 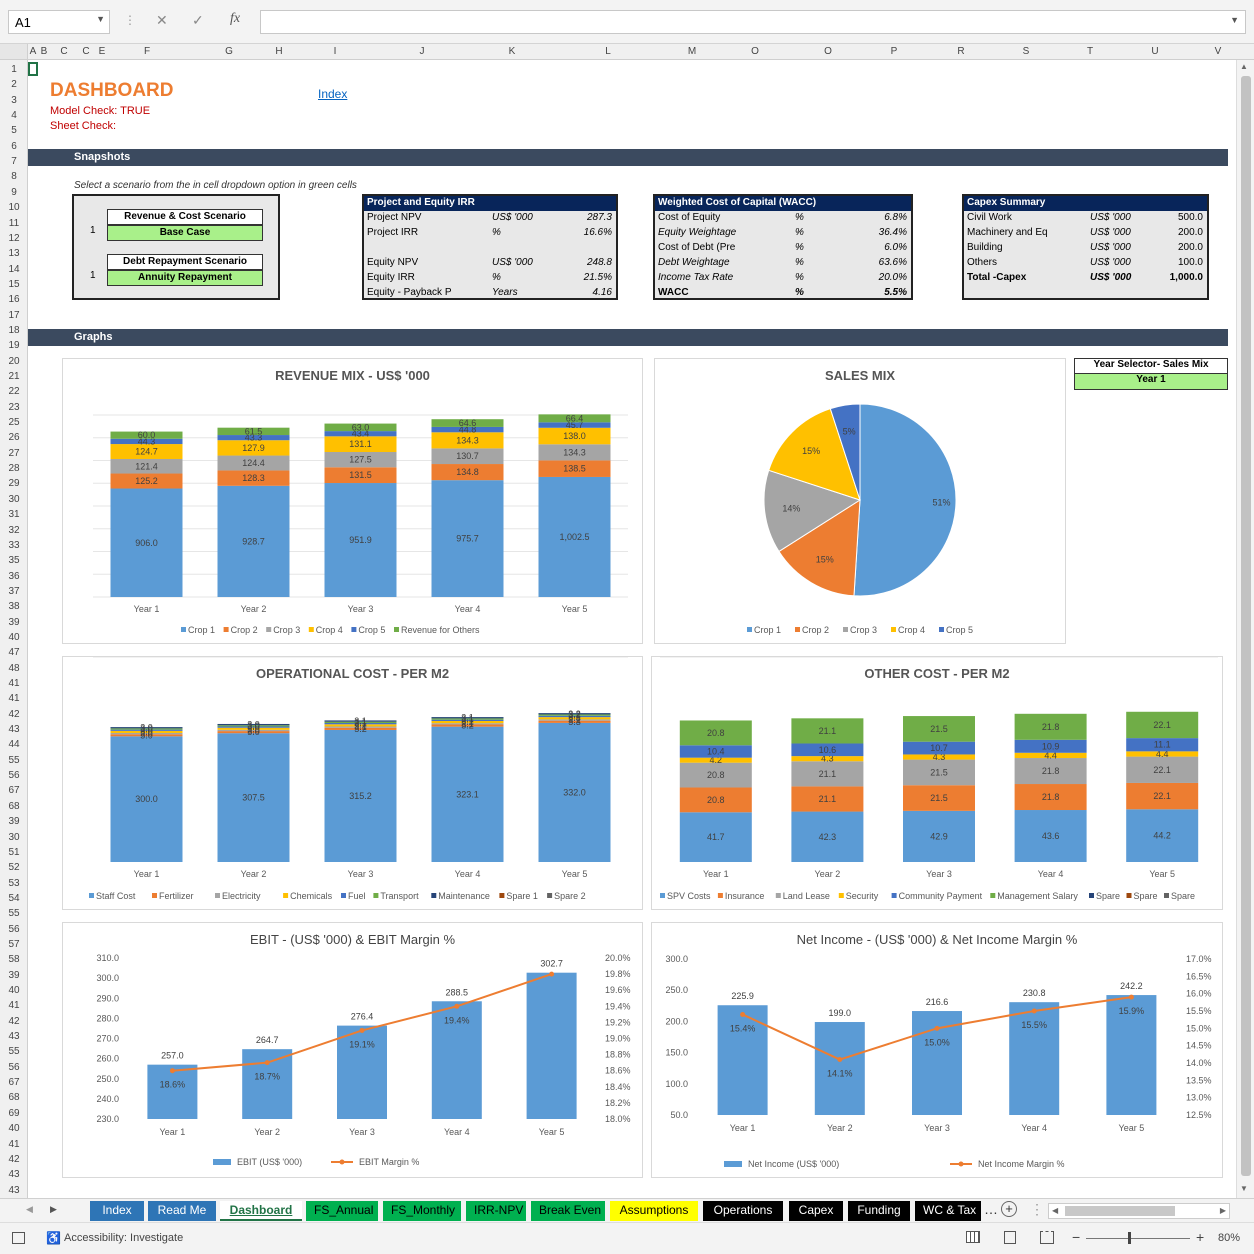 I want to click on column-header: G, so click(x=229, y=51).